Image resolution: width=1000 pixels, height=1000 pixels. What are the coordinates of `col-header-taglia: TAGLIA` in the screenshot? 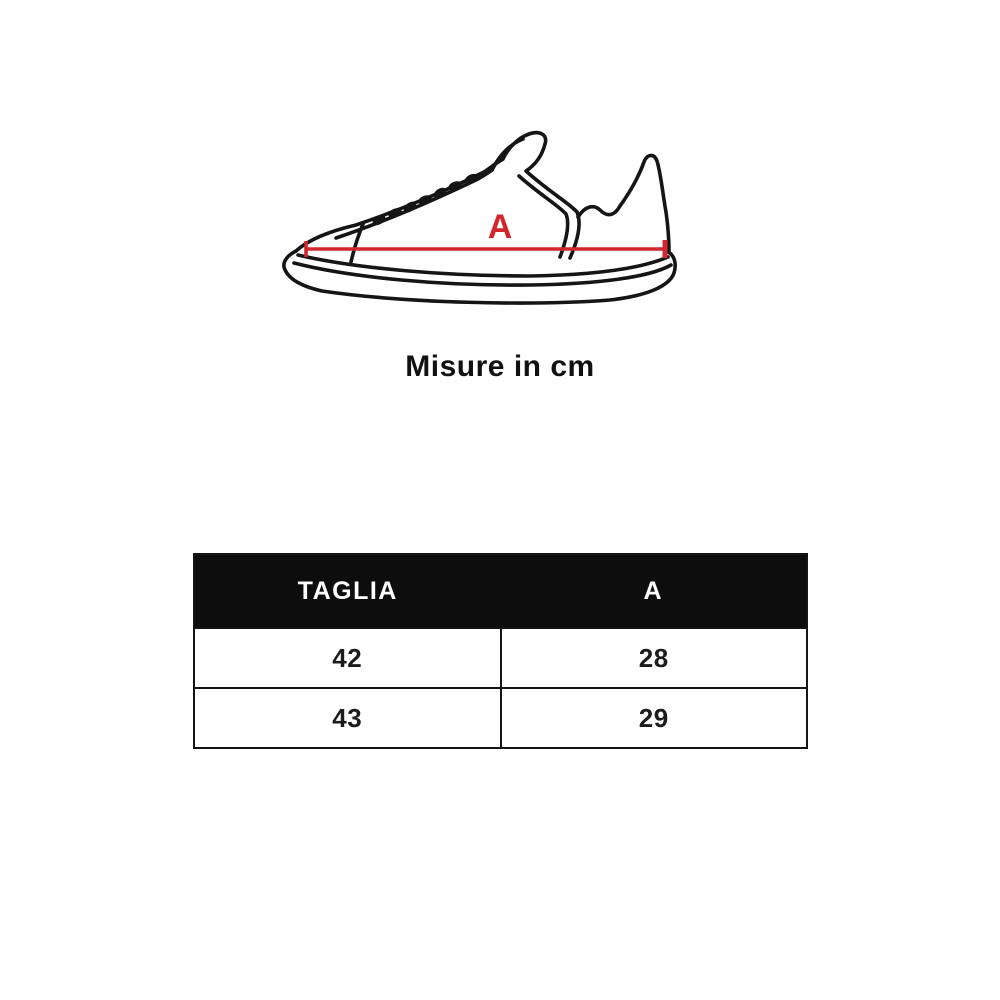 It's located at (347, 590).